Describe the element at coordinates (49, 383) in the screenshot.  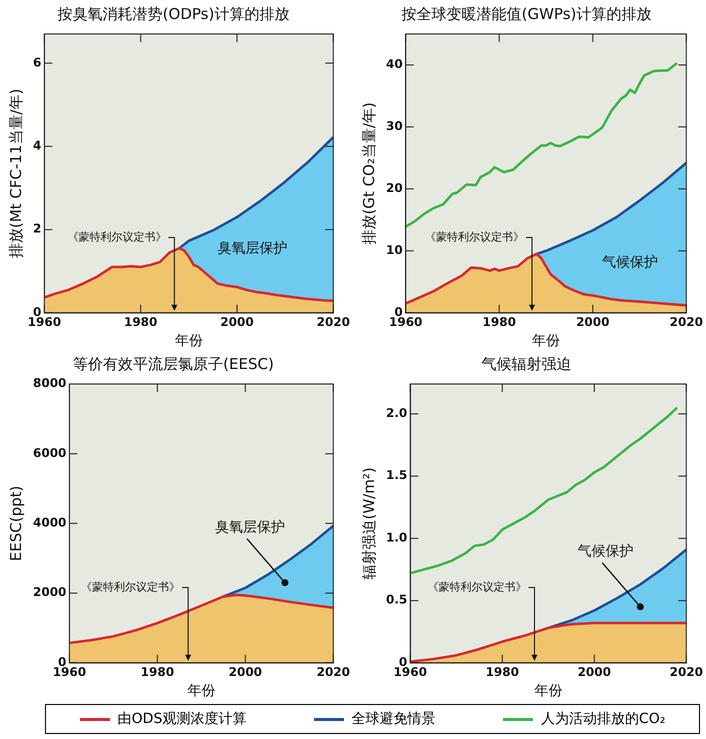
I see `y-tick-label: 8000` at that location.